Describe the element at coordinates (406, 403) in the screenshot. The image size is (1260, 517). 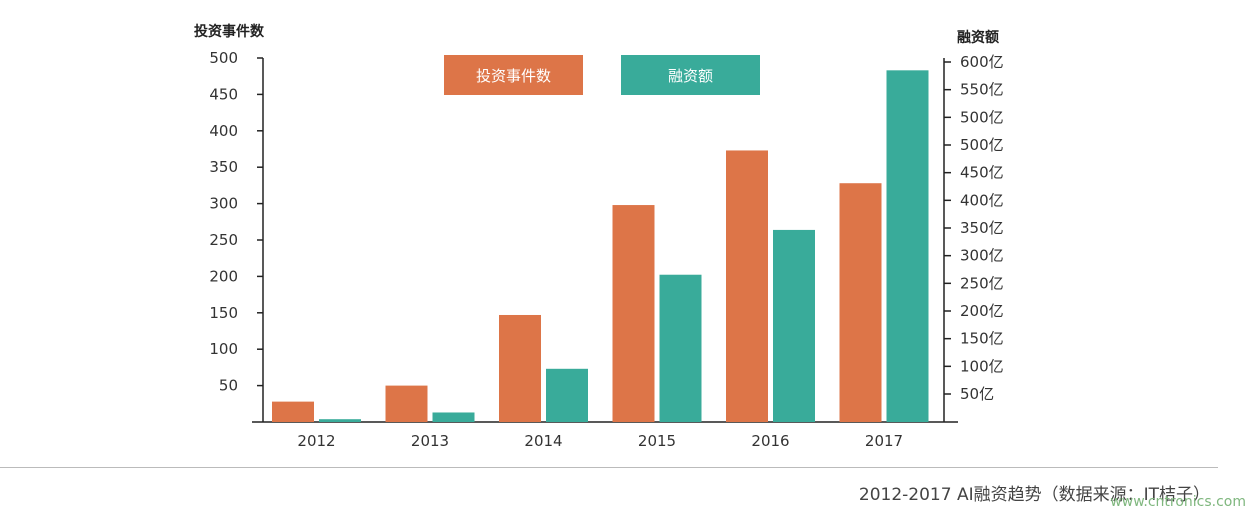
I see `bar-events-2013` at that location.